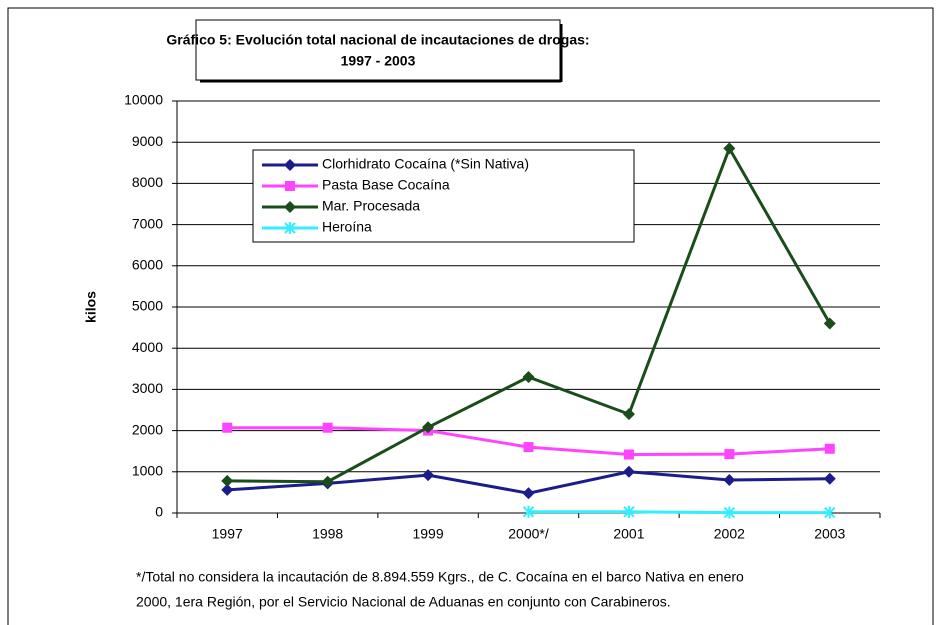 Image resolution: width=941 pixels, height=625 pixels. Describe the element at coordinates (386, 185) in the screenshot. I see `legend-label: Pasta Base Cocaína` at that location.